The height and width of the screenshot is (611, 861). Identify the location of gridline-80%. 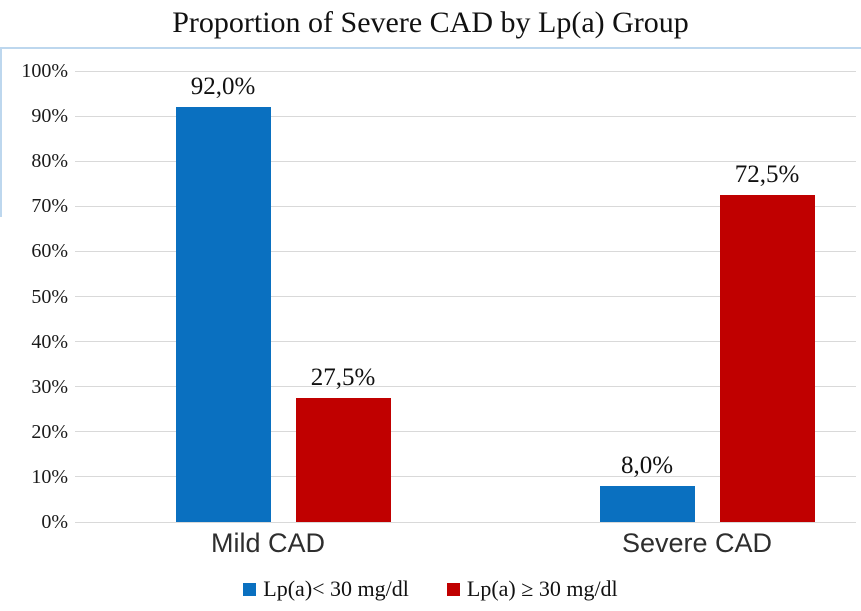
(465, 161).